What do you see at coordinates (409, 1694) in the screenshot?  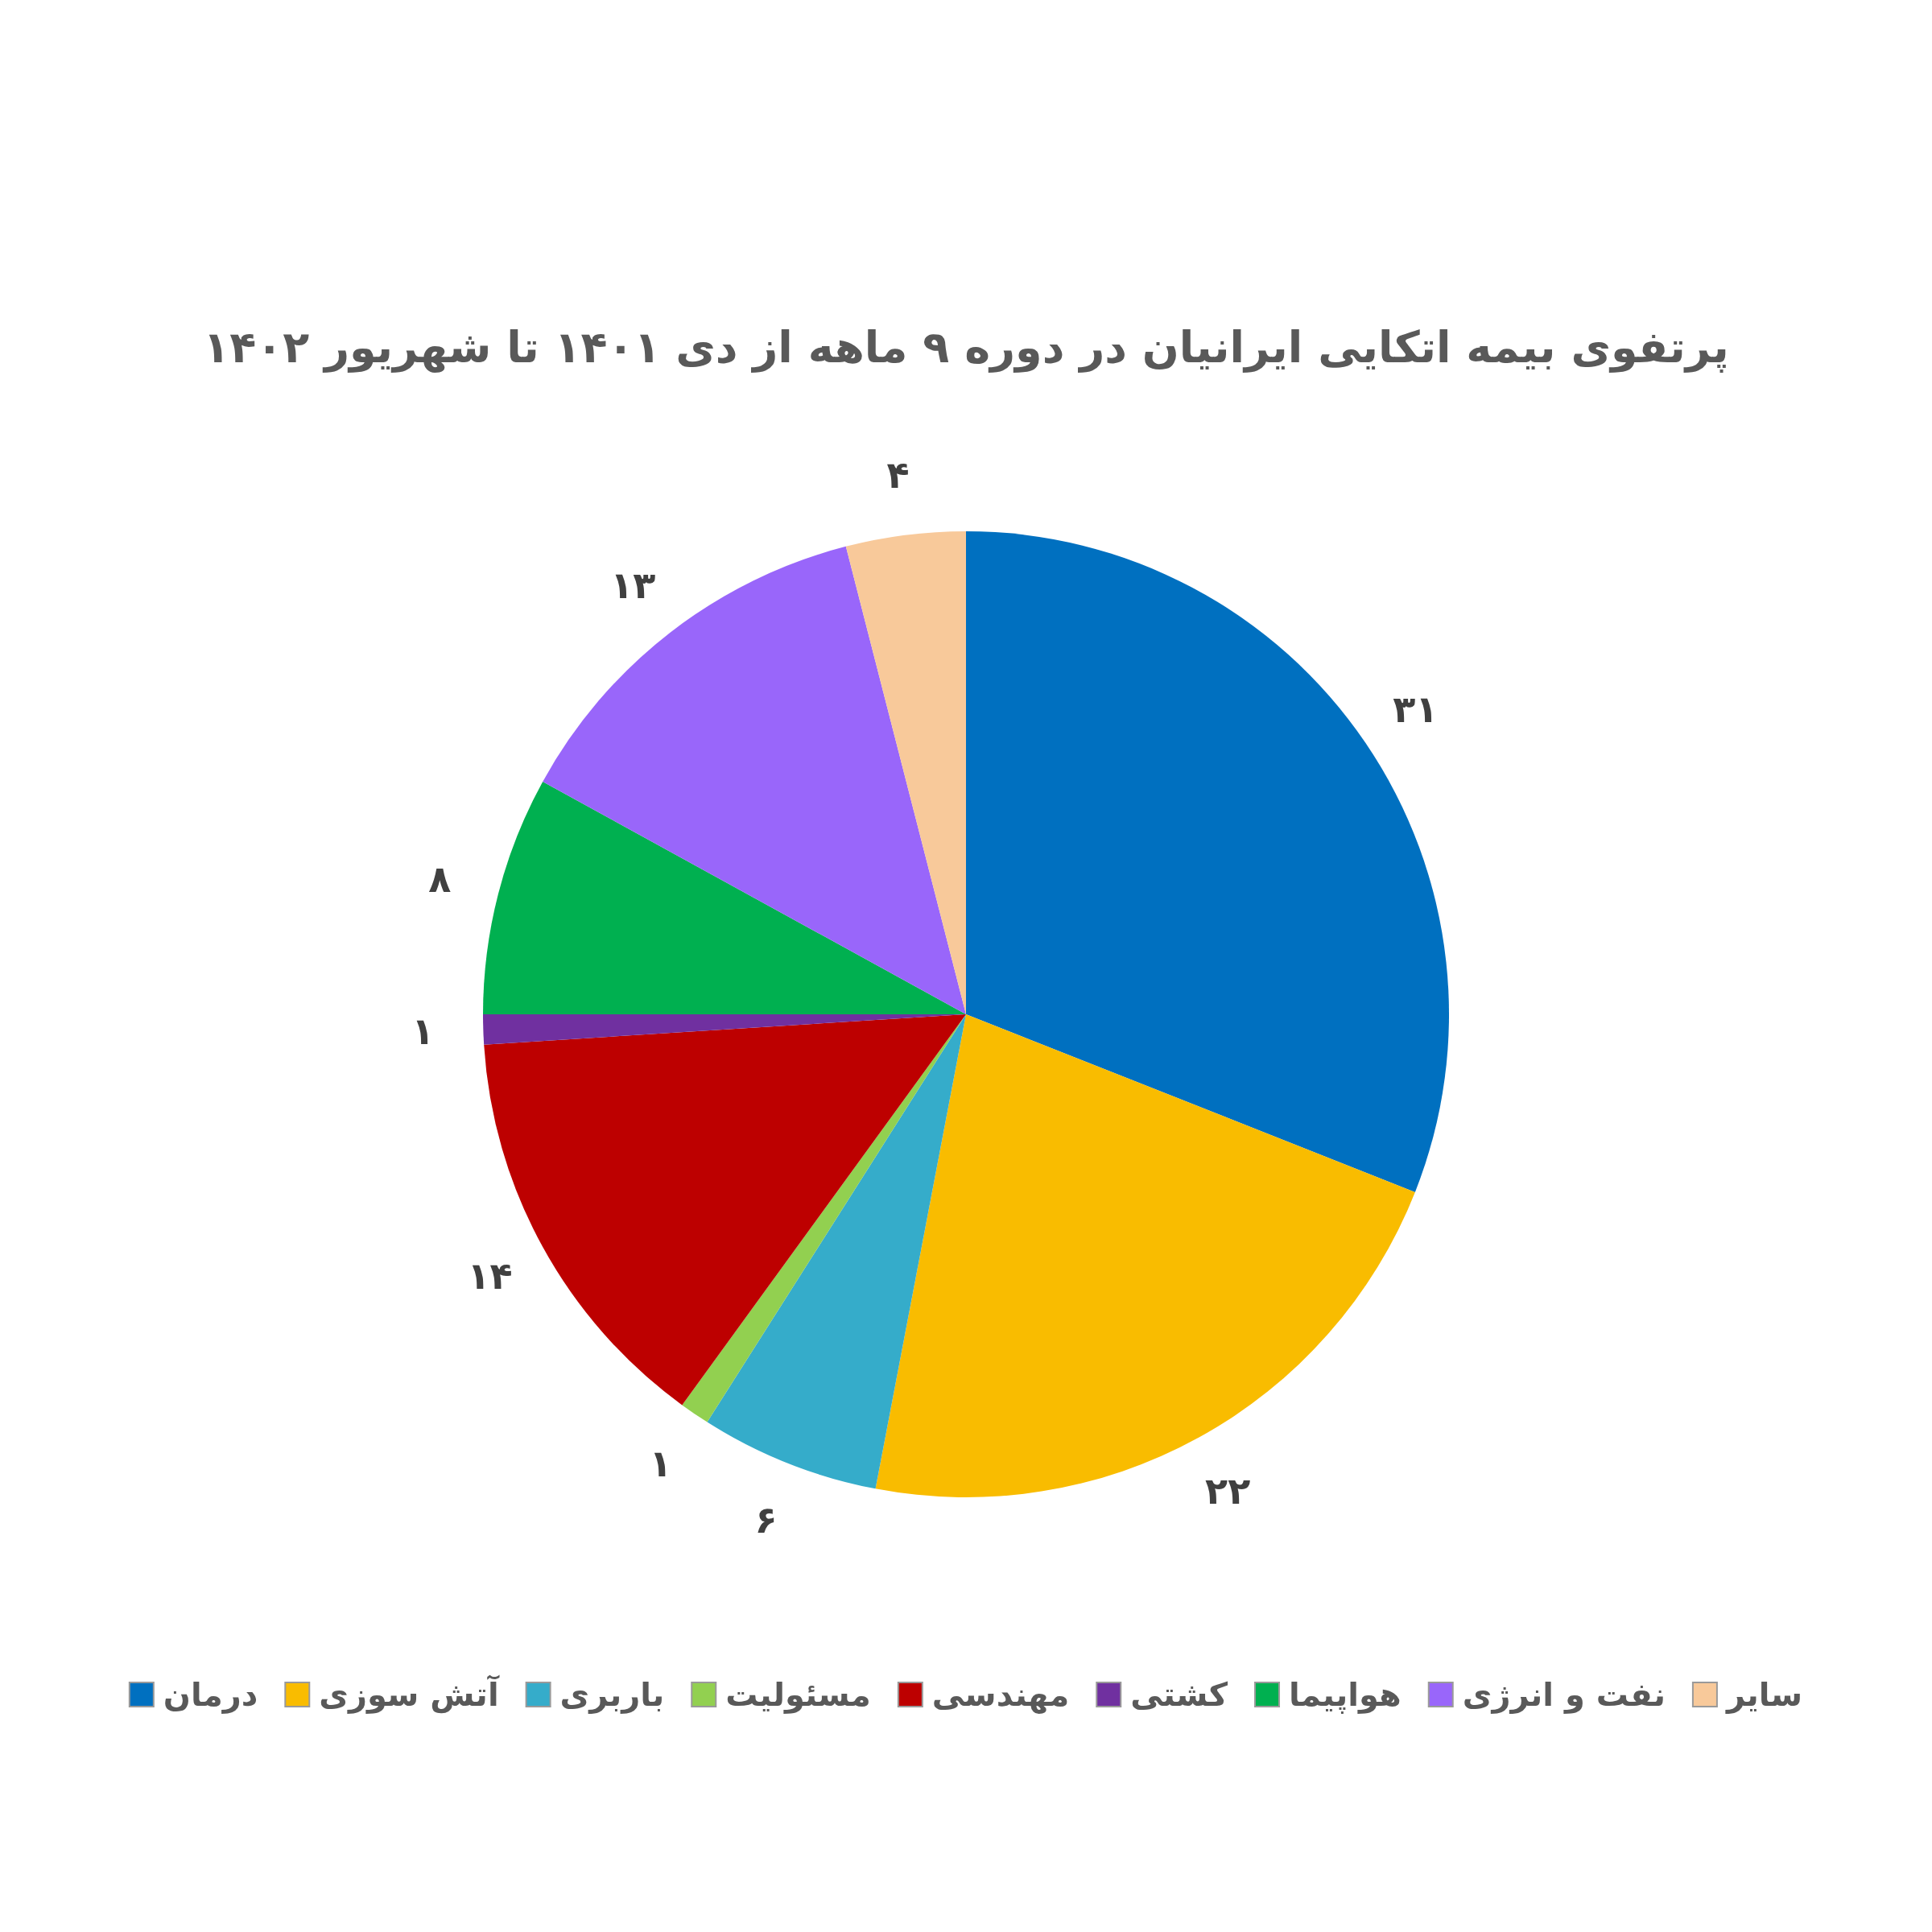 I see `legend-label: آتش سوزی` at bounding box center [409, 1694].